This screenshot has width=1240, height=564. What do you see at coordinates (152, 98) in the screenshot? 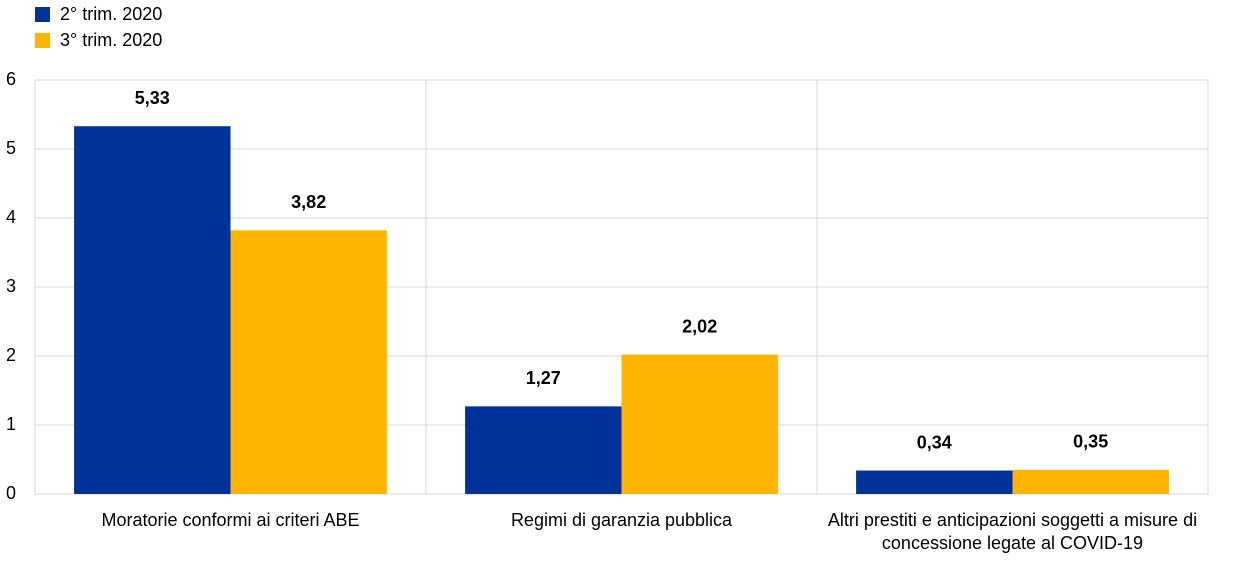
I see `value-label: 5,33` at bounding box center [152, 98].